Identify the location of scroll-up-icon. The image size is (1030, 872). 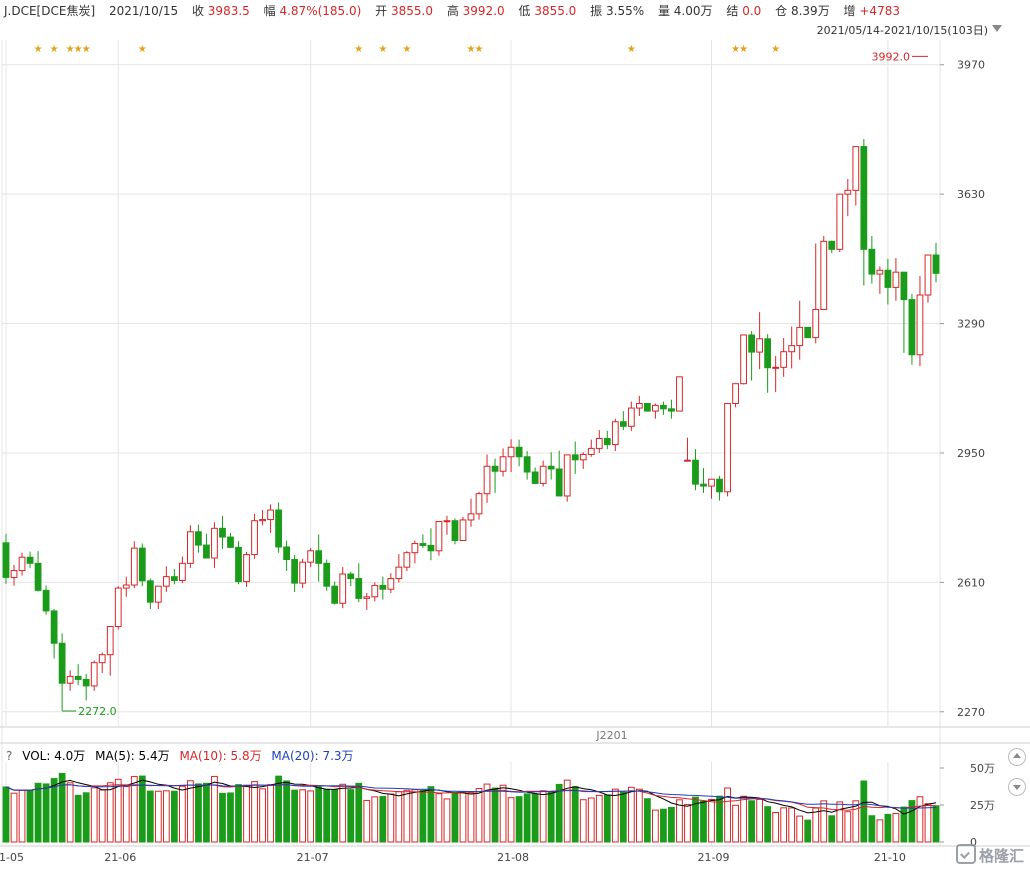
(1017, 757).